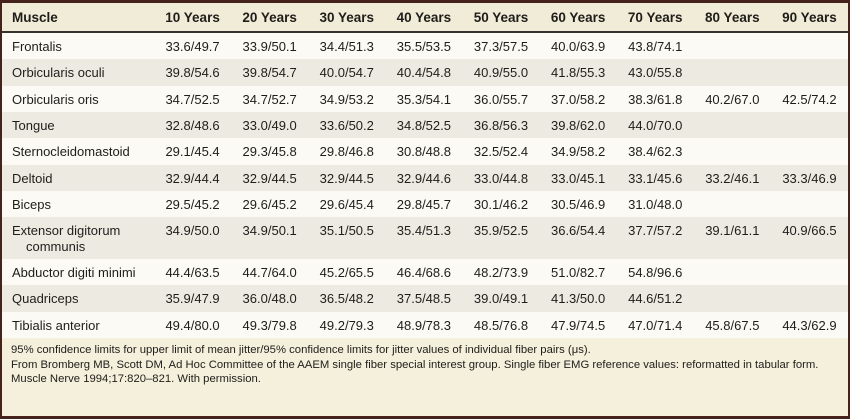  Describe the element at coordinates (192, 99) in the screenshot. I see `value-cell: 34.7/52.5` at that location.